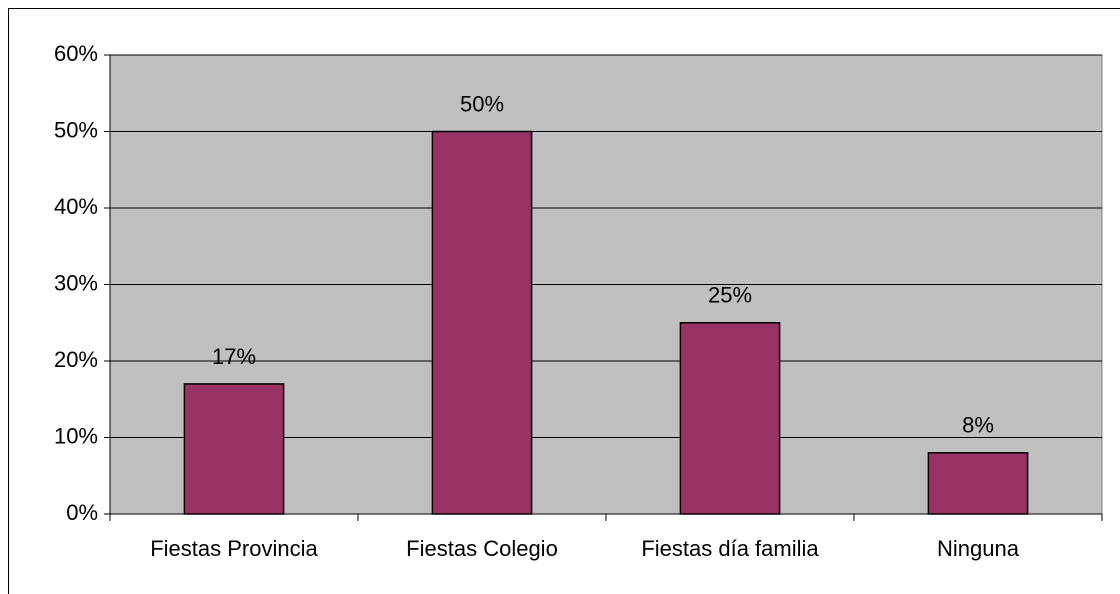  I want to click on x-tick-label: Fiestas Provincia, so click(234, 548).